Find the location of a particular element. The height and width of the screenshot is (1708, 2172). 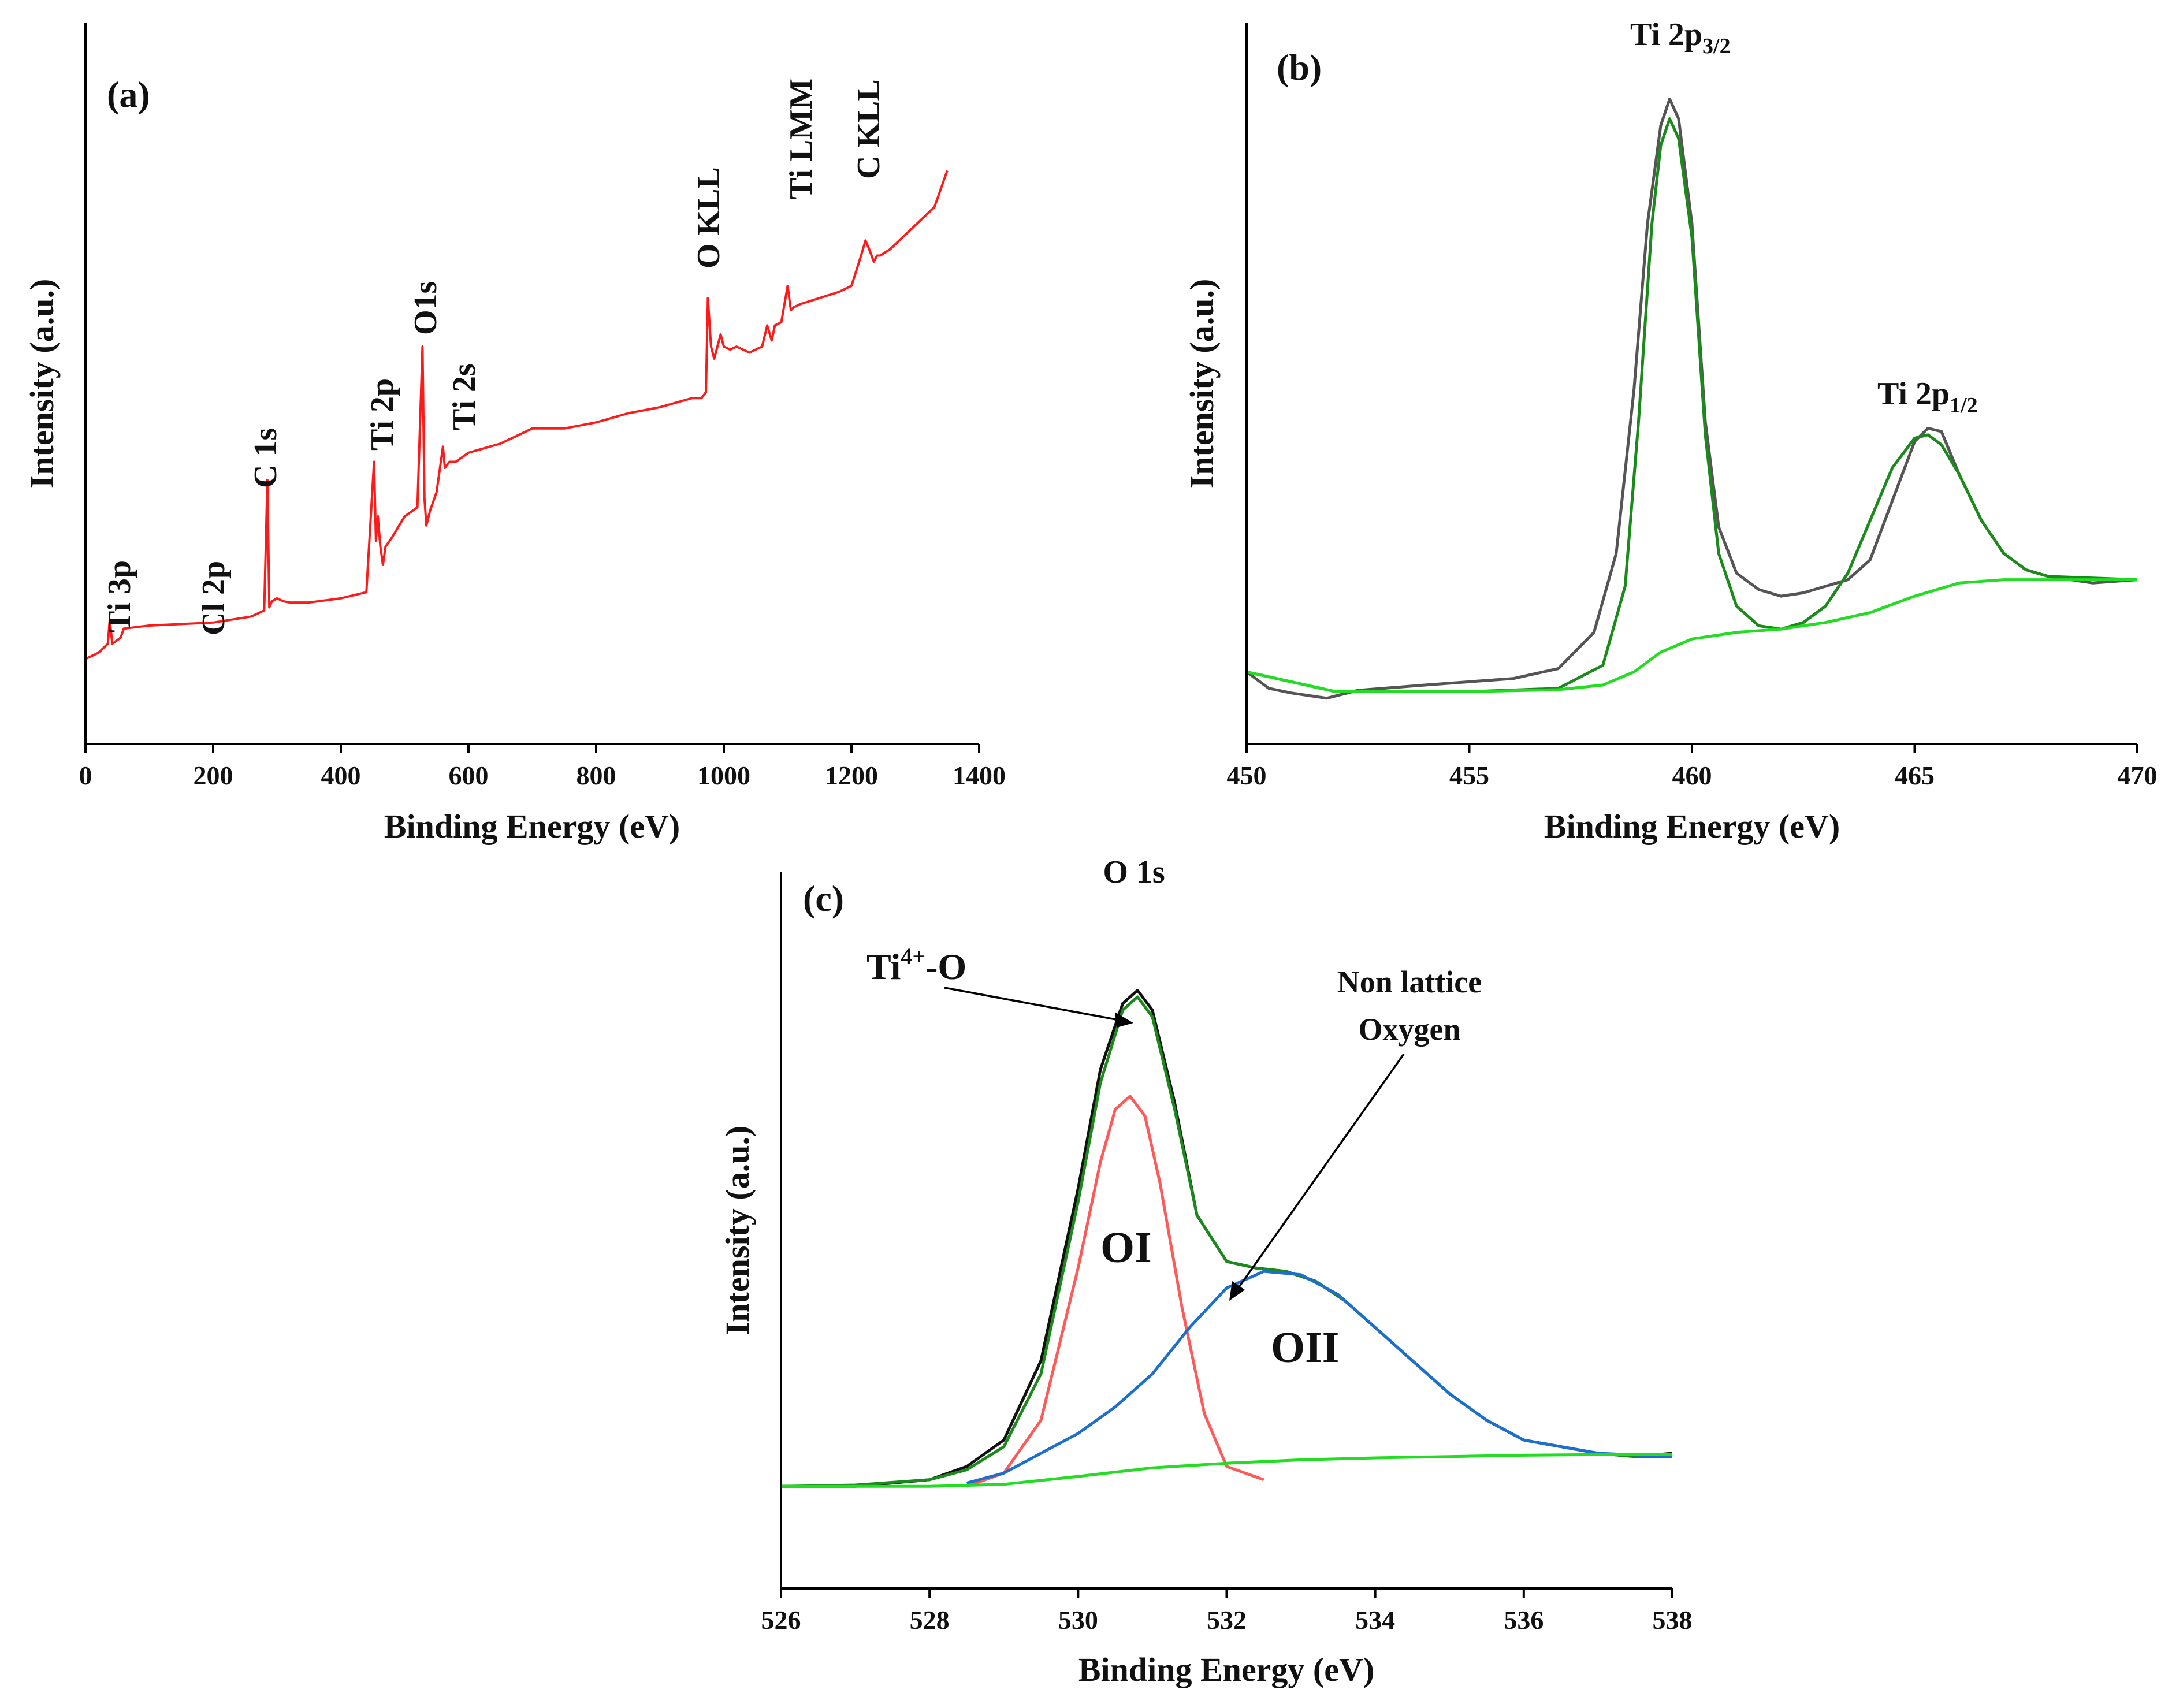

panel-c-series-oii-non-lattice-oxygen is located at coordinates (1320, 1377).